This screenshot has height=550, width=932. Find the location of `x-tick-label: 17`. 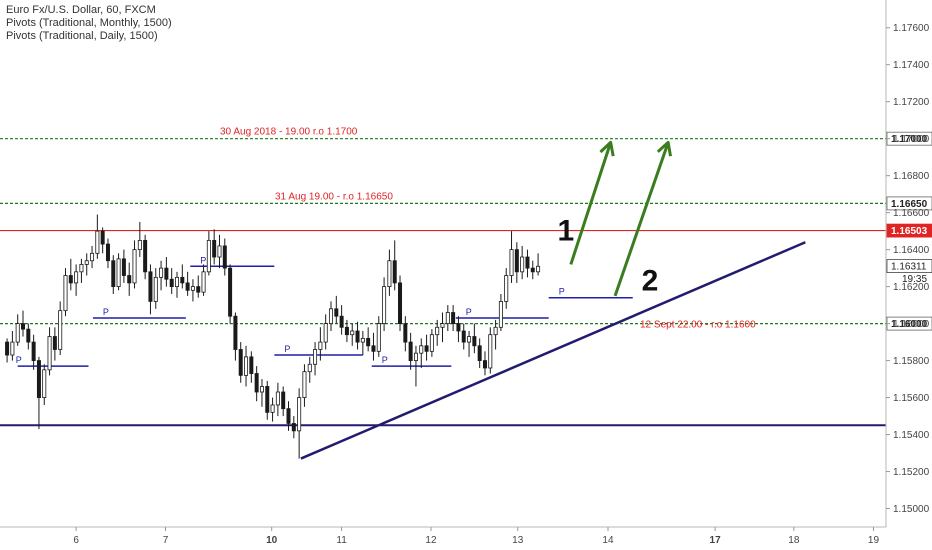

x-tick-label: 17 is located at coordinates (716, 540).